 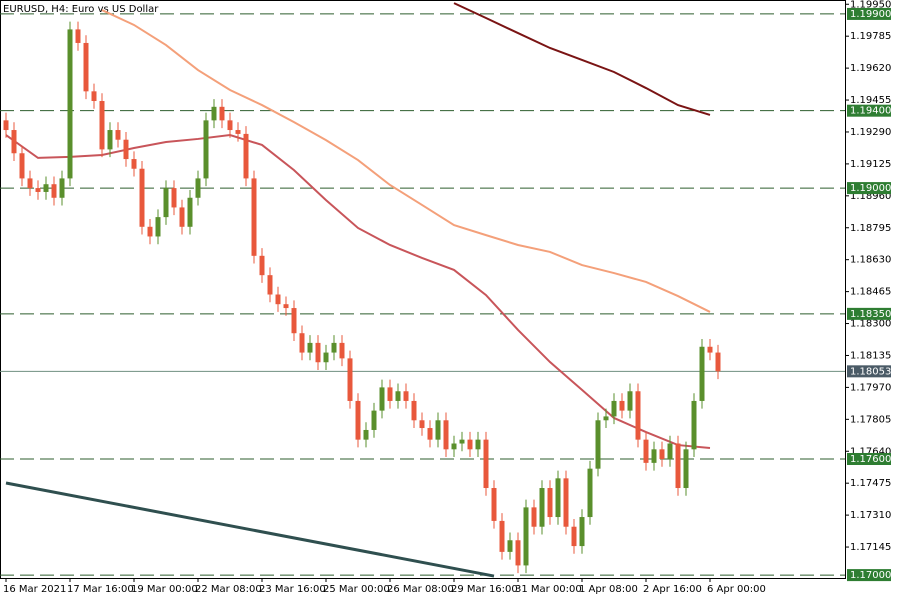 I want to click on y-tick-label: 1.18630, so click(x=870, y=260).